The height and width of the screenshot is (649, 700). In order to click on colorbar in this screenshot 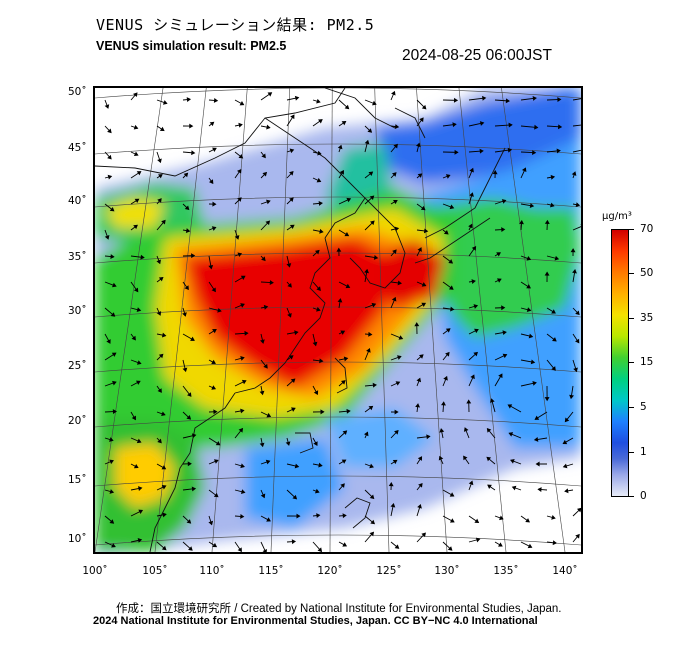, I will do `click(620, 363)`.